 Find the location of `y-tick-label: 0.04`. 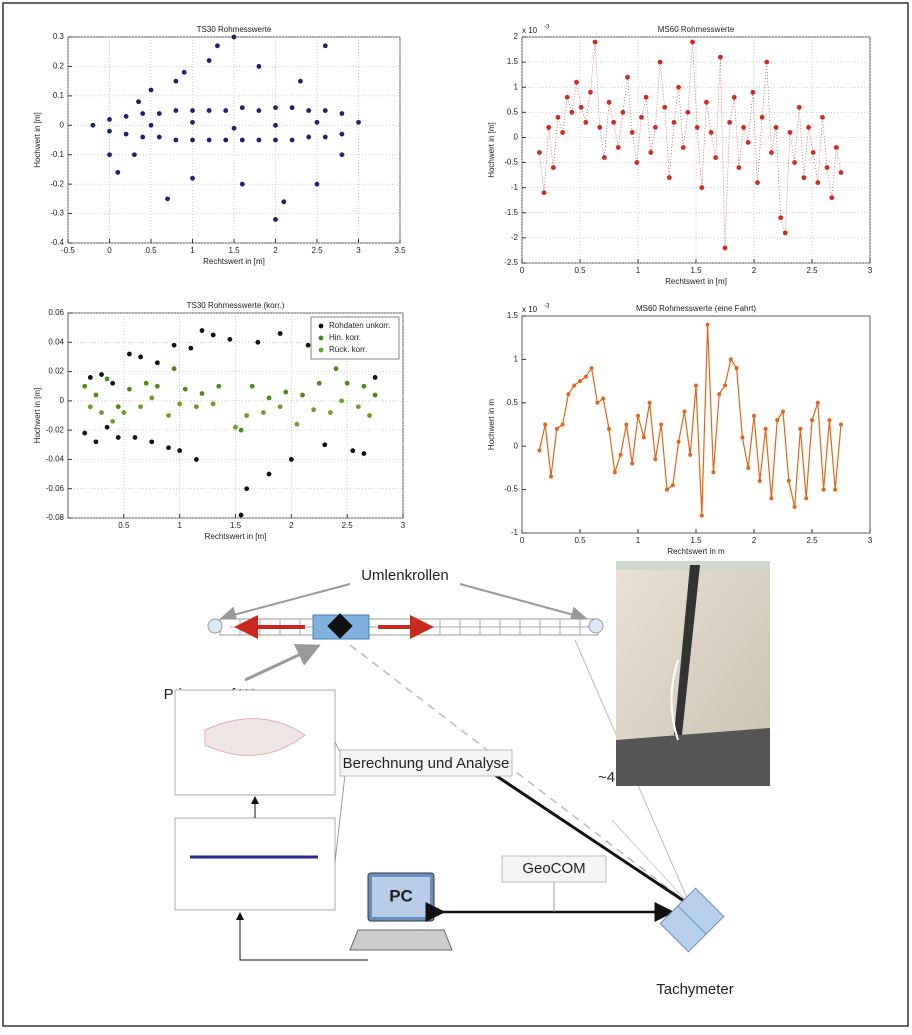

y-tick-label: 0.04 is located at coordinates (56, 341).